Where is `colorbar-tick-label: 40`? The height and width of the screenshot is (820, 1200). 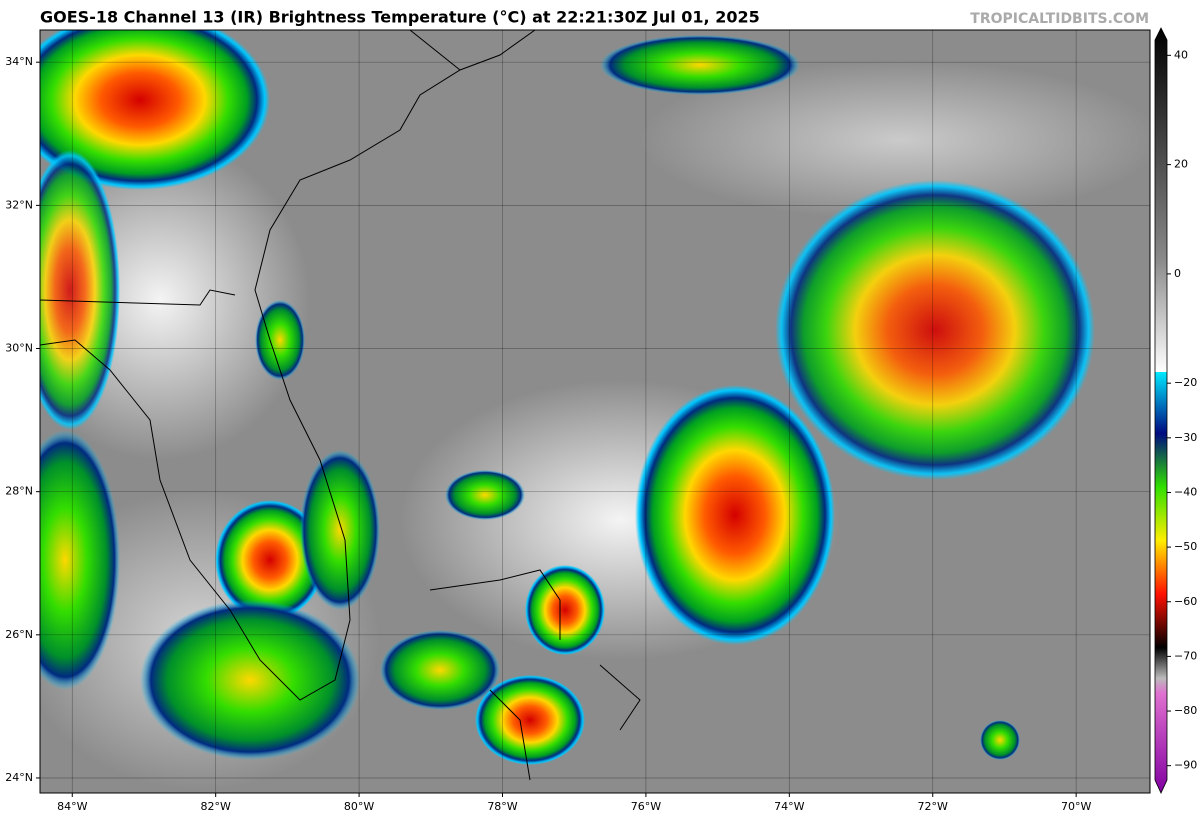
colorbar-tick-label: 40 is located at coordinates (1181, 54).